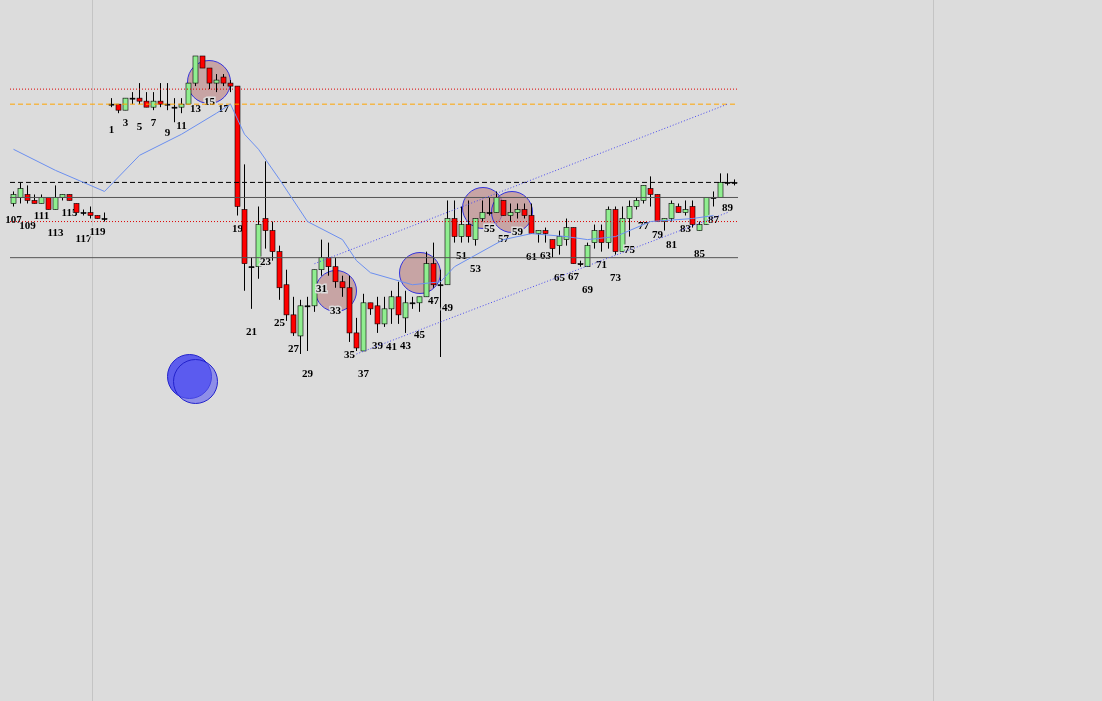 The image size is (1102, 701). Describe the element at coordinates (447, 306) in the screenshot. I see `text: 49` at that location.